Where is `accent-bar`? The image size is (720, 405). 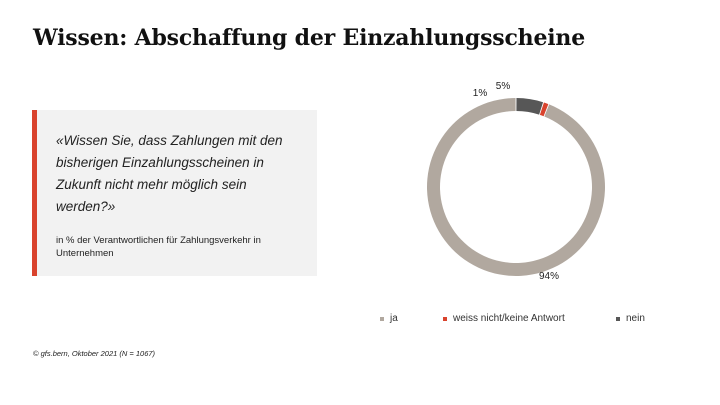
accent-bar is located at coordinates (34, 193).